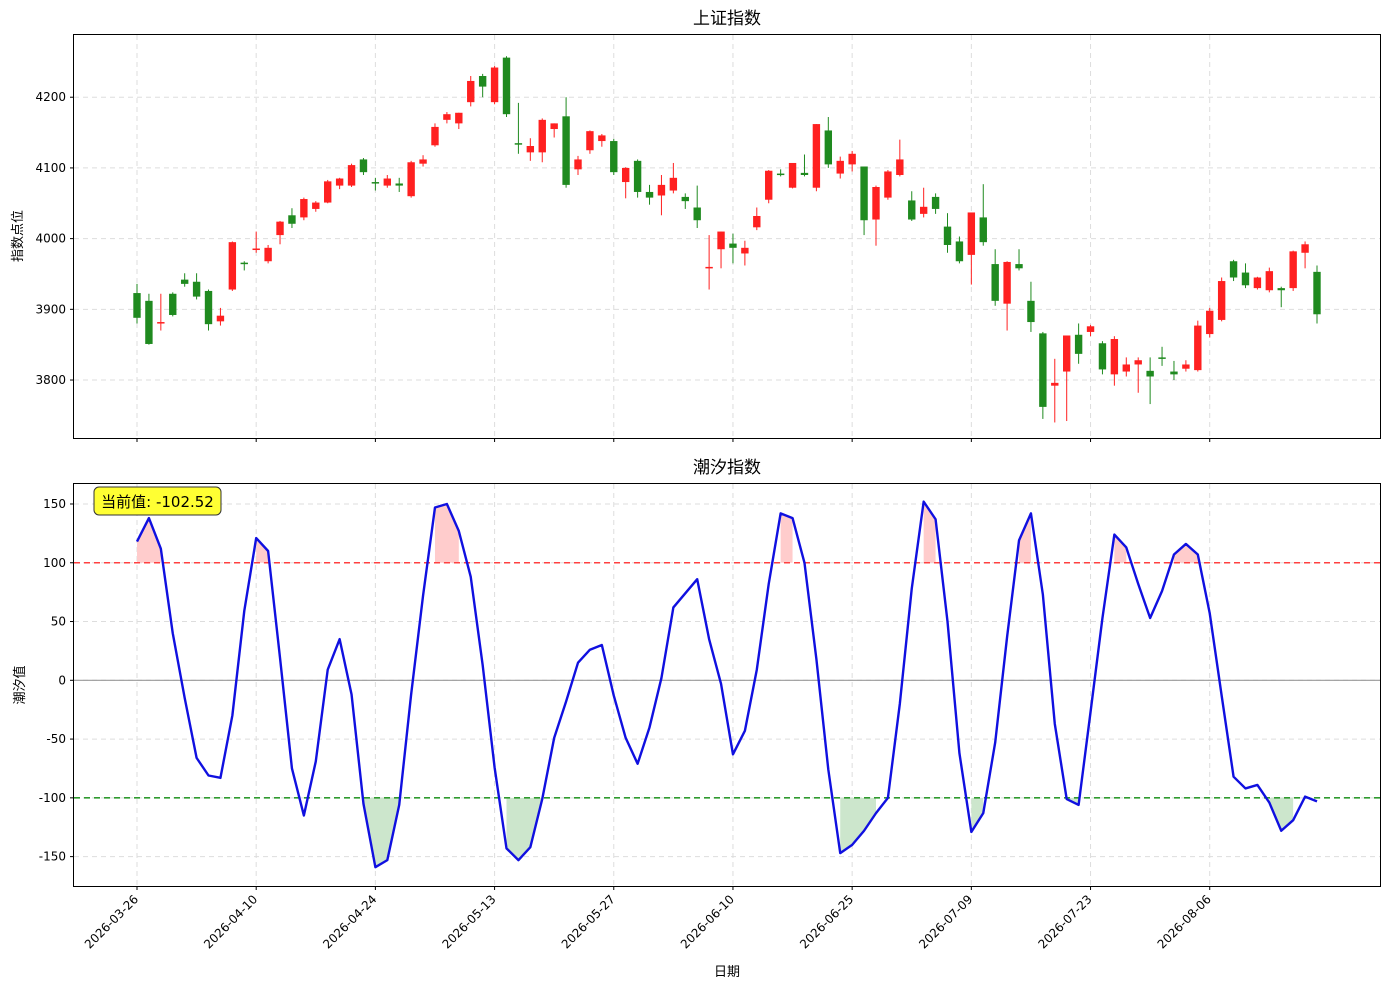 This screenshot has height=990, width=1390. What do you see at coordinates (157, 502) in the screenshot?
I see `current-value-text: 当前值: -102.52` at bounding box center [157, 502].